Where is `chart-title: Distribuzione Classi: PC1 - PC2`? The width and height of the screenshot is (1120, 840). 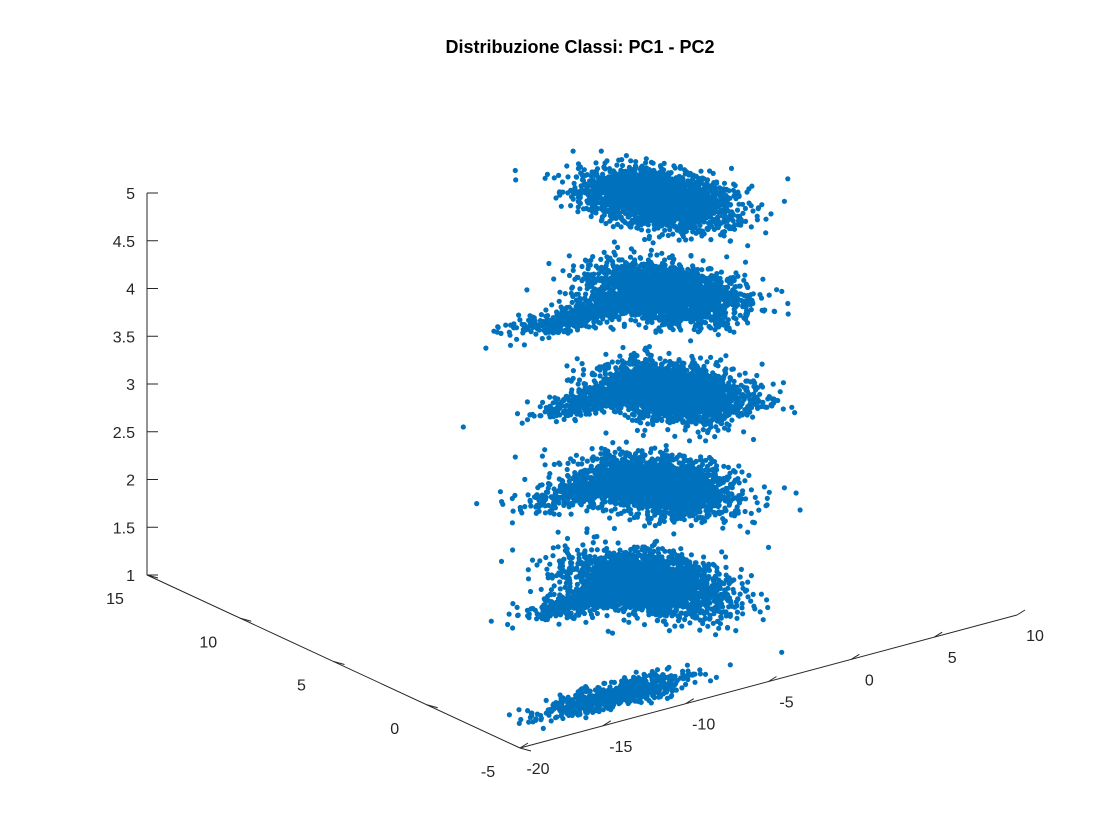 chart-title: Distribuzione Classi: PC1 - PC2 is located at coordinates (579, 47).